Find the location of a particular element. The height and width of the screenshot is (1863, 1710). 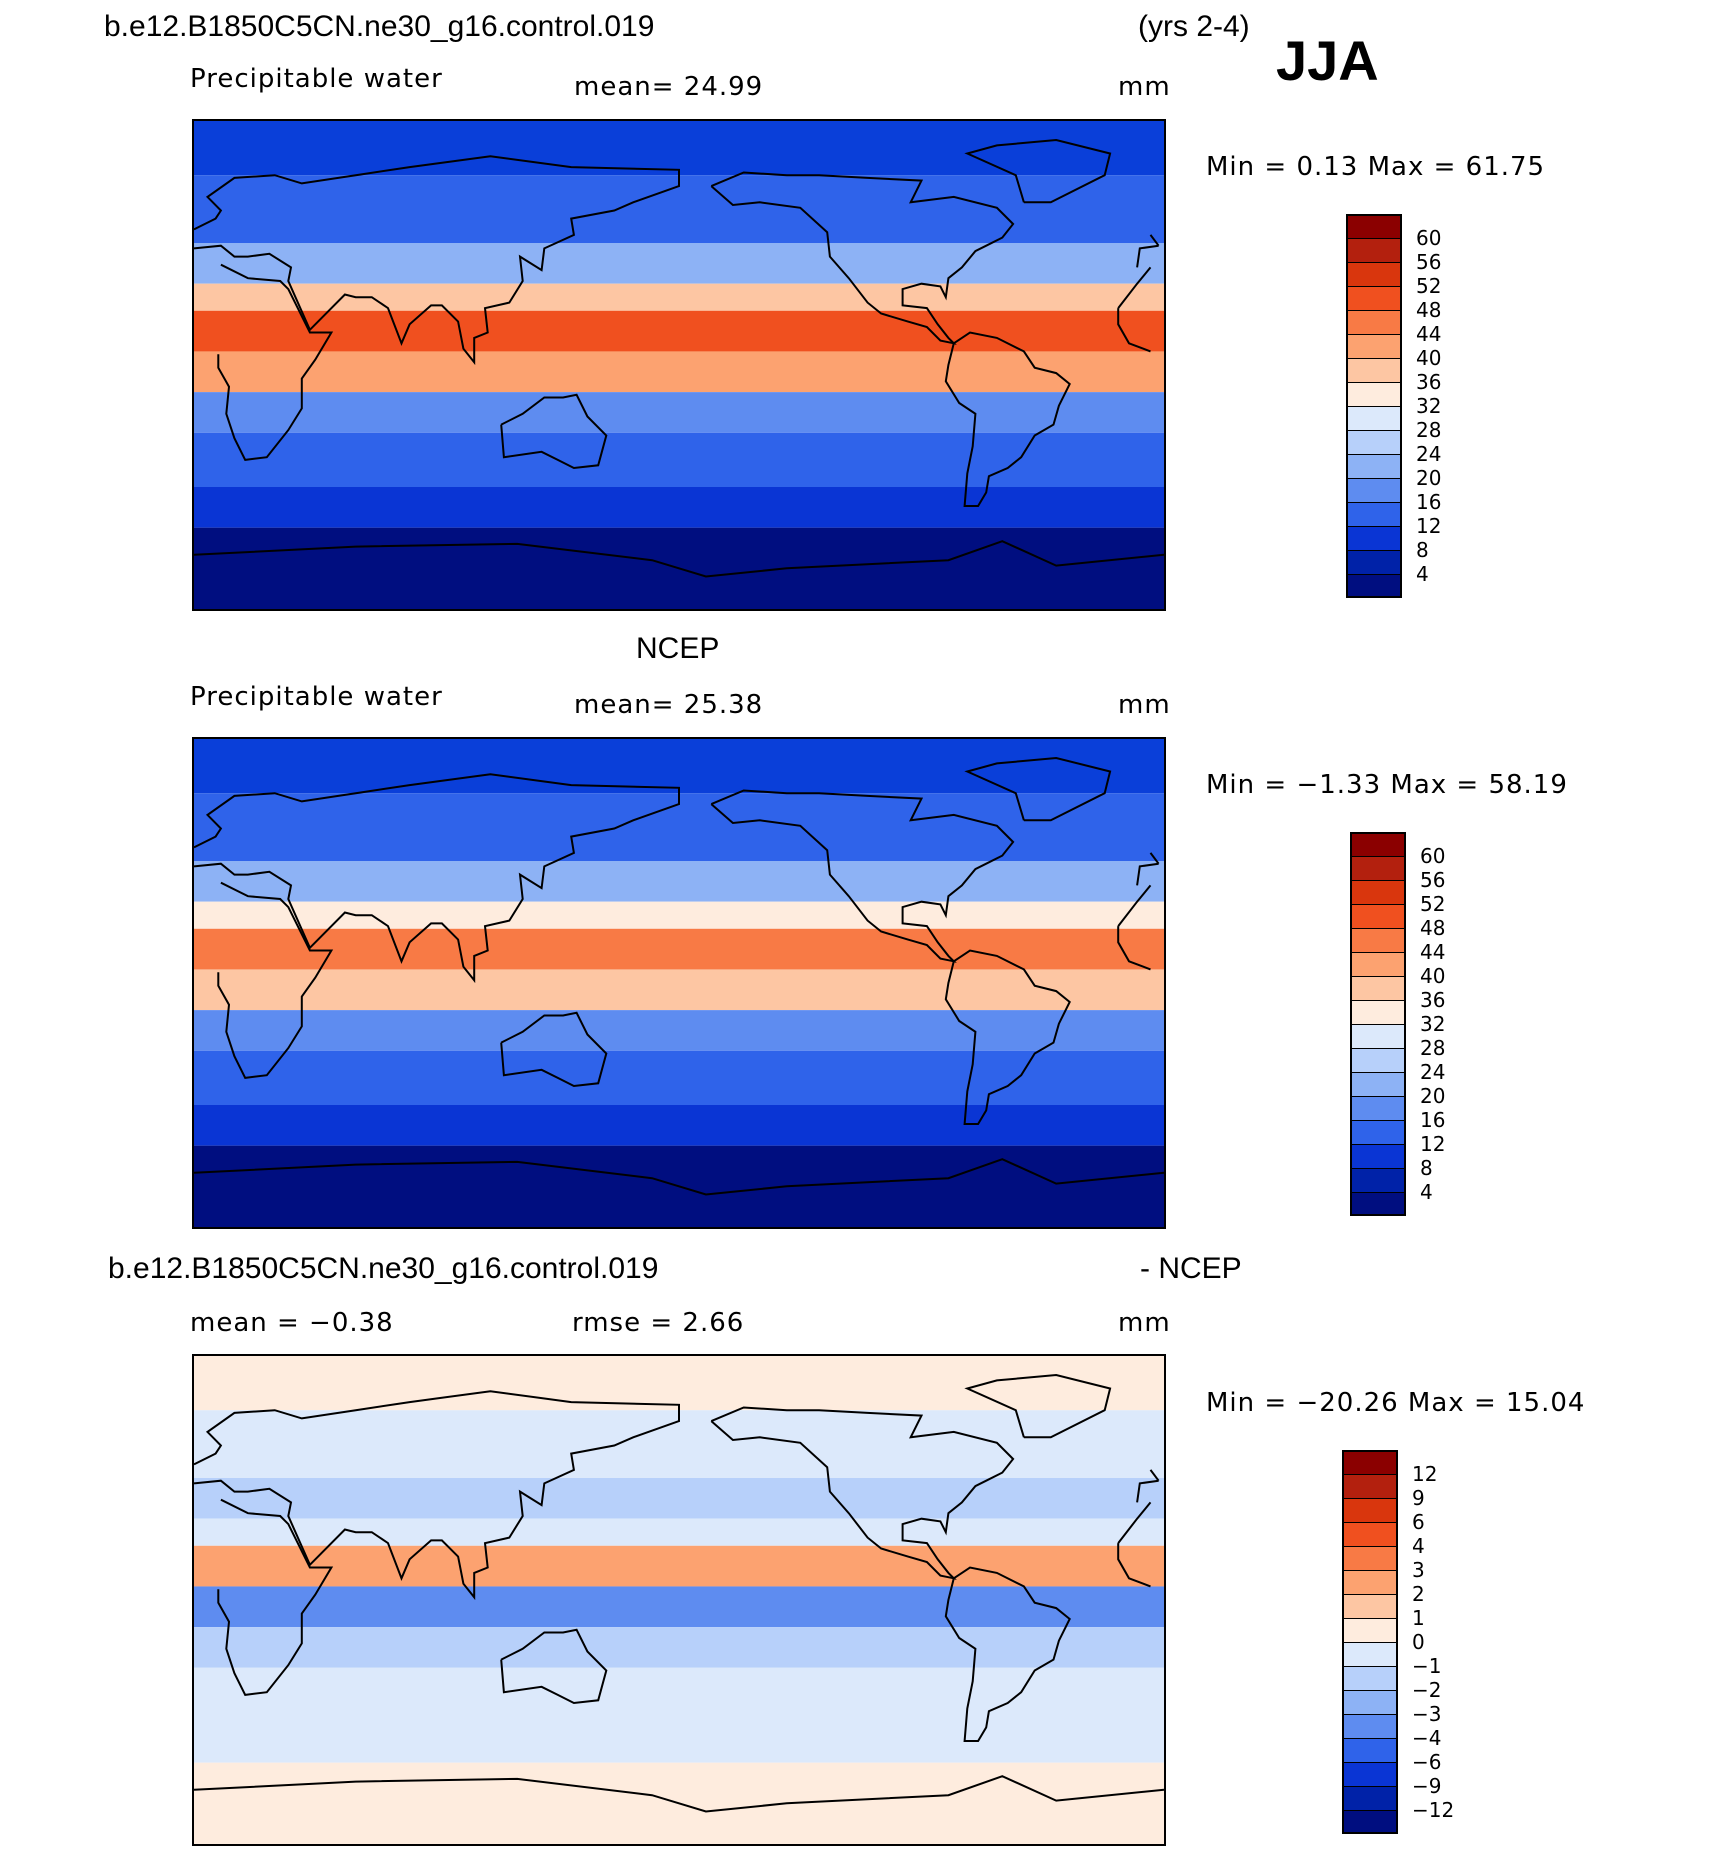

panel1-map-svg is located at coordinates (679, 365).